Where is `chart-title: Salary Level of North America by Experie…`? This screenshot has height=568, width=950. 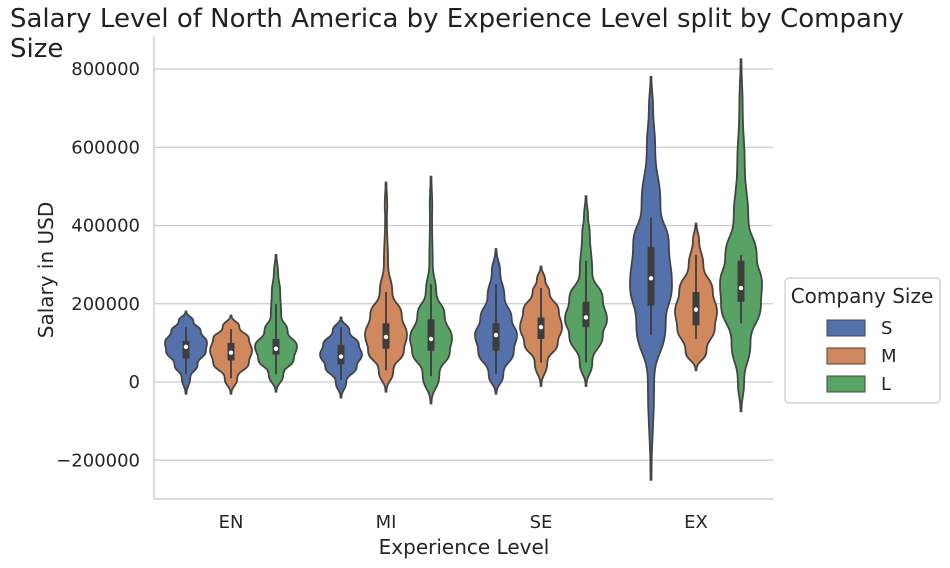 chart-title: Salary Level of North America by Experie… is located at coordinates (457, 34).